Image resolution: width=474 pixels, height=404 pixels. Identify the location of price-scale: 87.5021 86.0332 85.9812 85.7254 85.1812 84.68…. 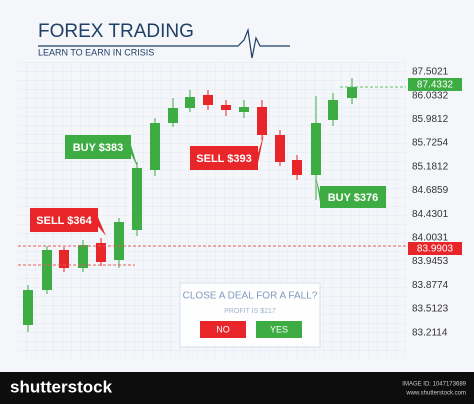
(430, 203).